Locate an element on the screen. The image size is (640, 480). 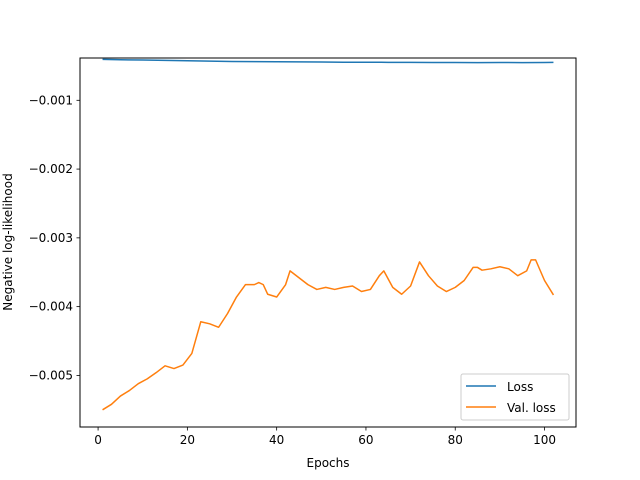
y-tick-label: −0.004 is located at coordinates (51, 307).